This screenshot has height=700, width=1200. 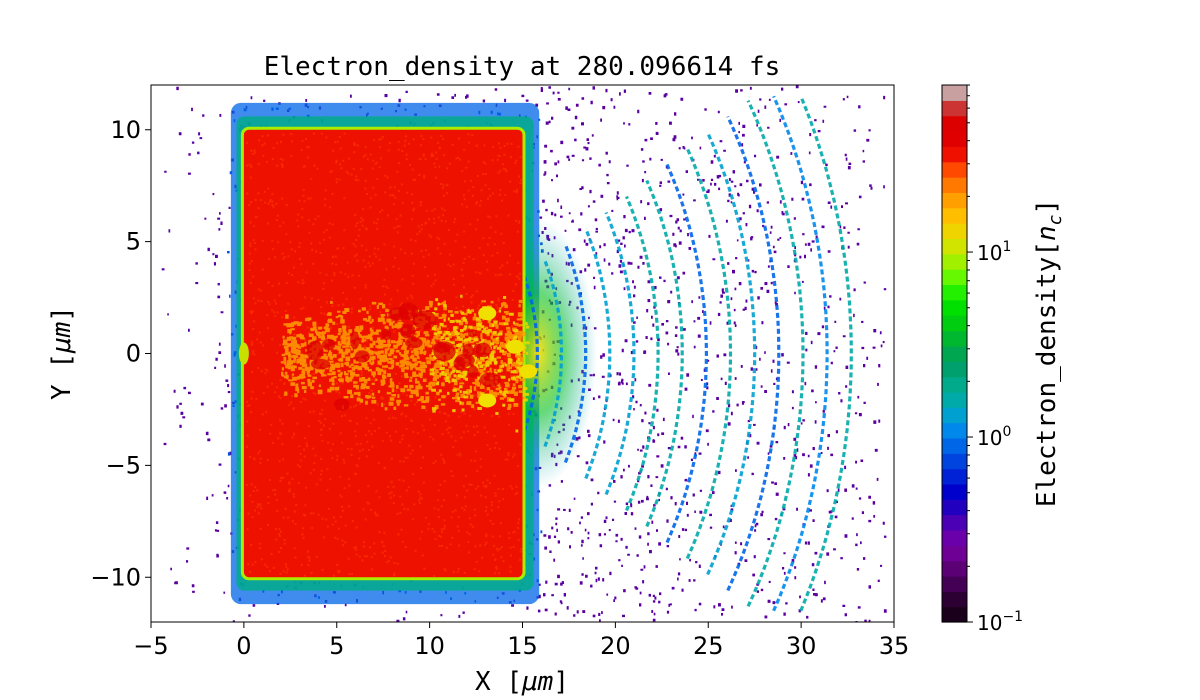 I want to click on colorbar-ticks: 10⁻¹ 10⁰ 10¹, so click(x=995, y=359).